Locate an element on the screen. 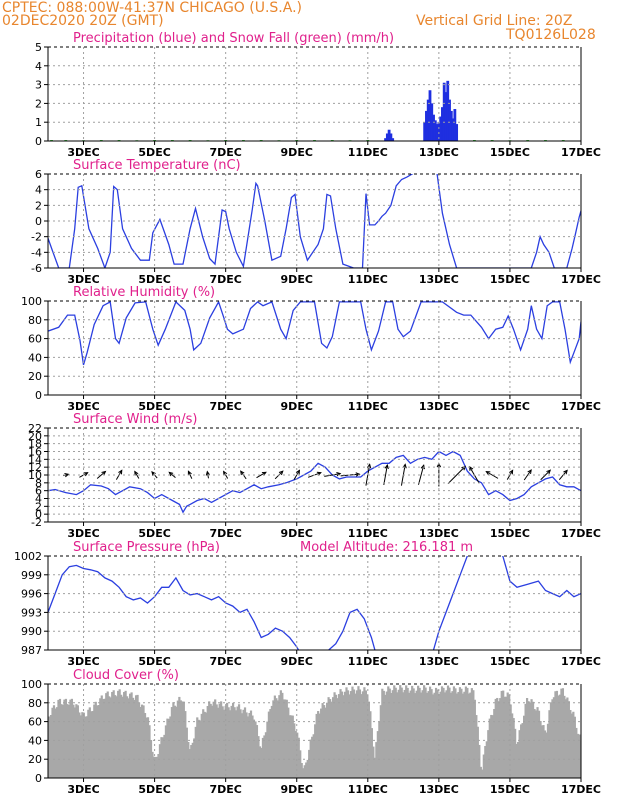 The height and width of the screenshot is (800, 618). wind-arrow-shaft is located at coordinates (421, 475).